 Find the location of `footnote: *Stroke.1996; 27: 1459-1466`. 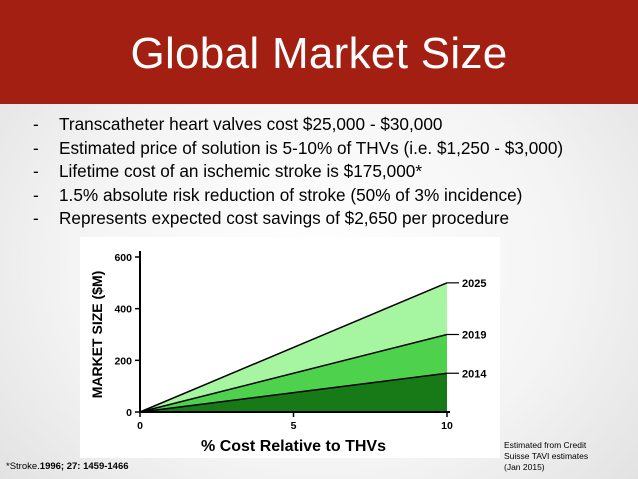

footnote: *Stroke.1996; 27: 1459-1466 is located at coordinates (67, 466).